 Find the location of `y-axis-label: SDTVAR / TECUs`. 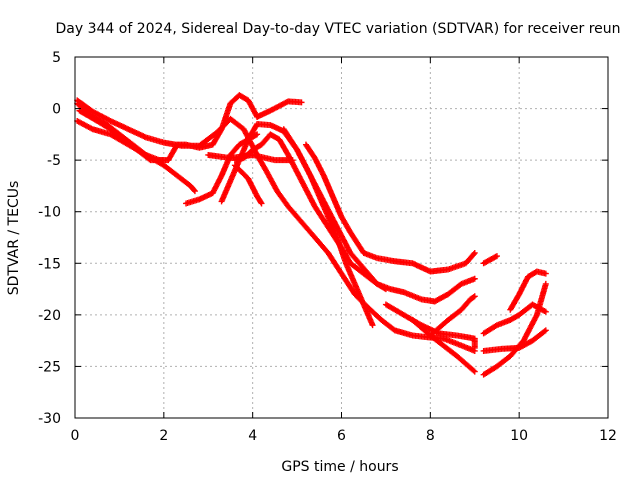

y-axis-label: SDTVAR / TECUs is located at coordinates (14, 238).